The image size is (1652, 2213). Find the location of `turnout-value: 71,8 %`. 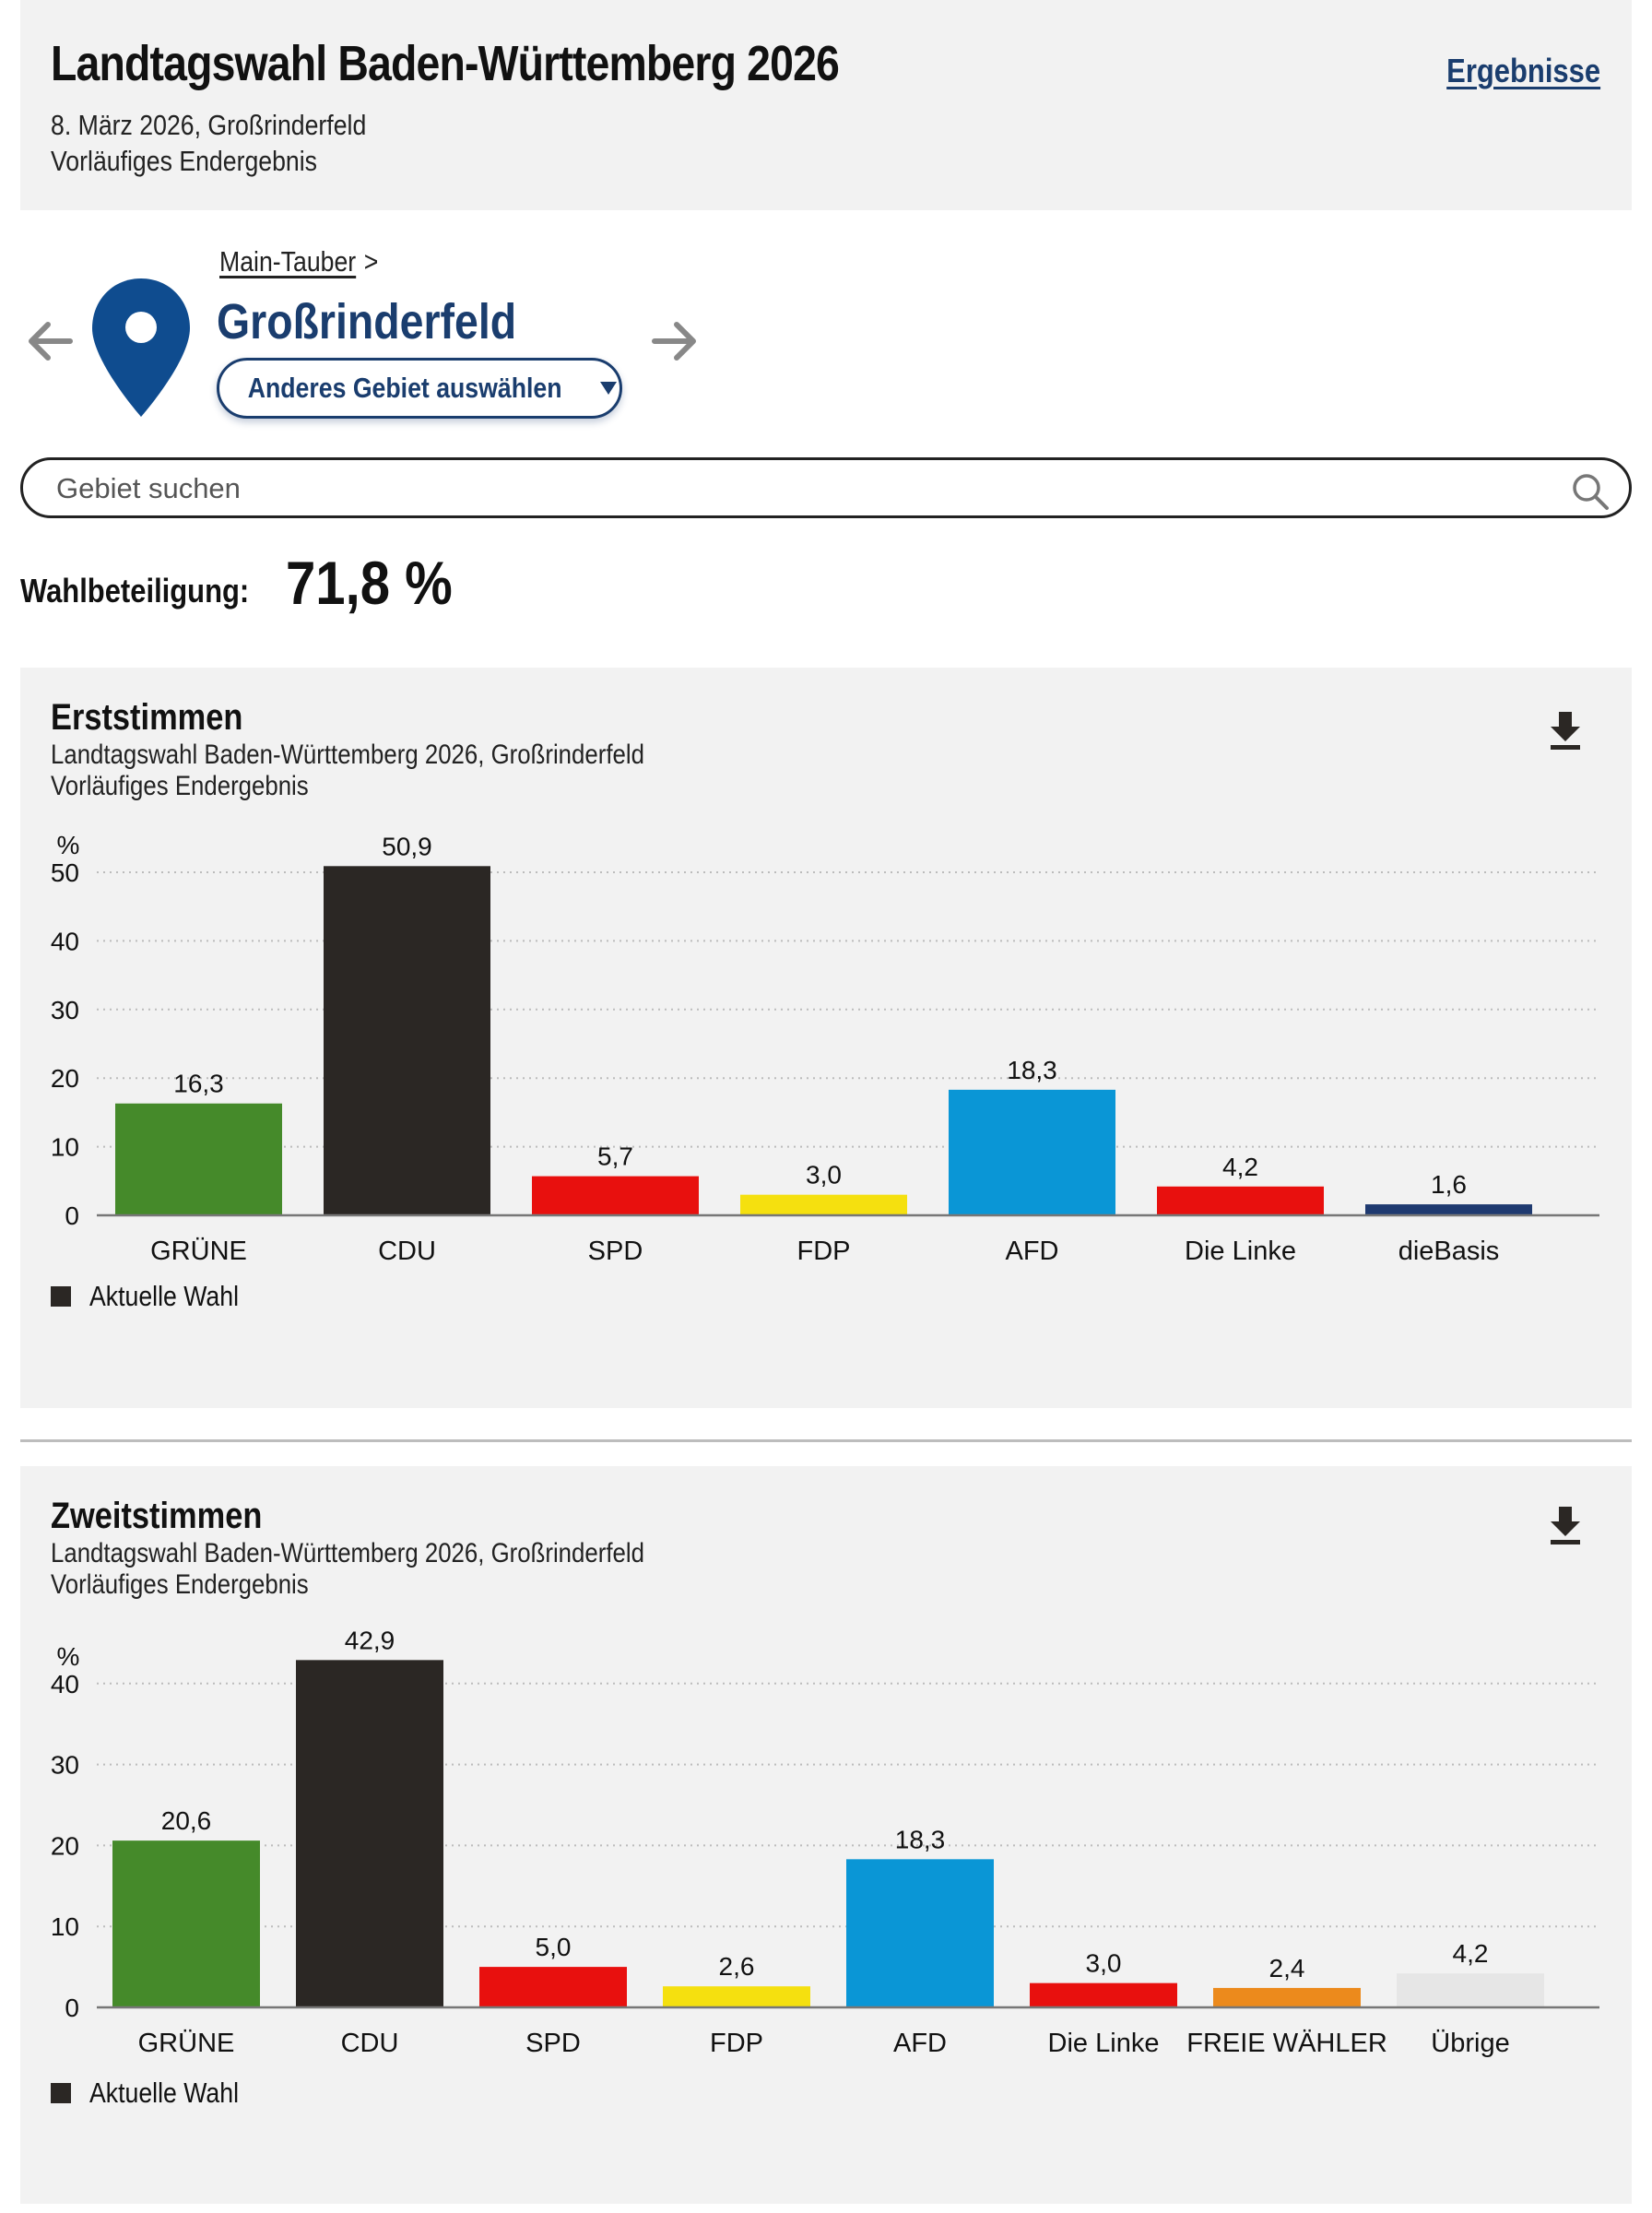

turnout-value: 71,8 % is located at coordinates (369, 583).